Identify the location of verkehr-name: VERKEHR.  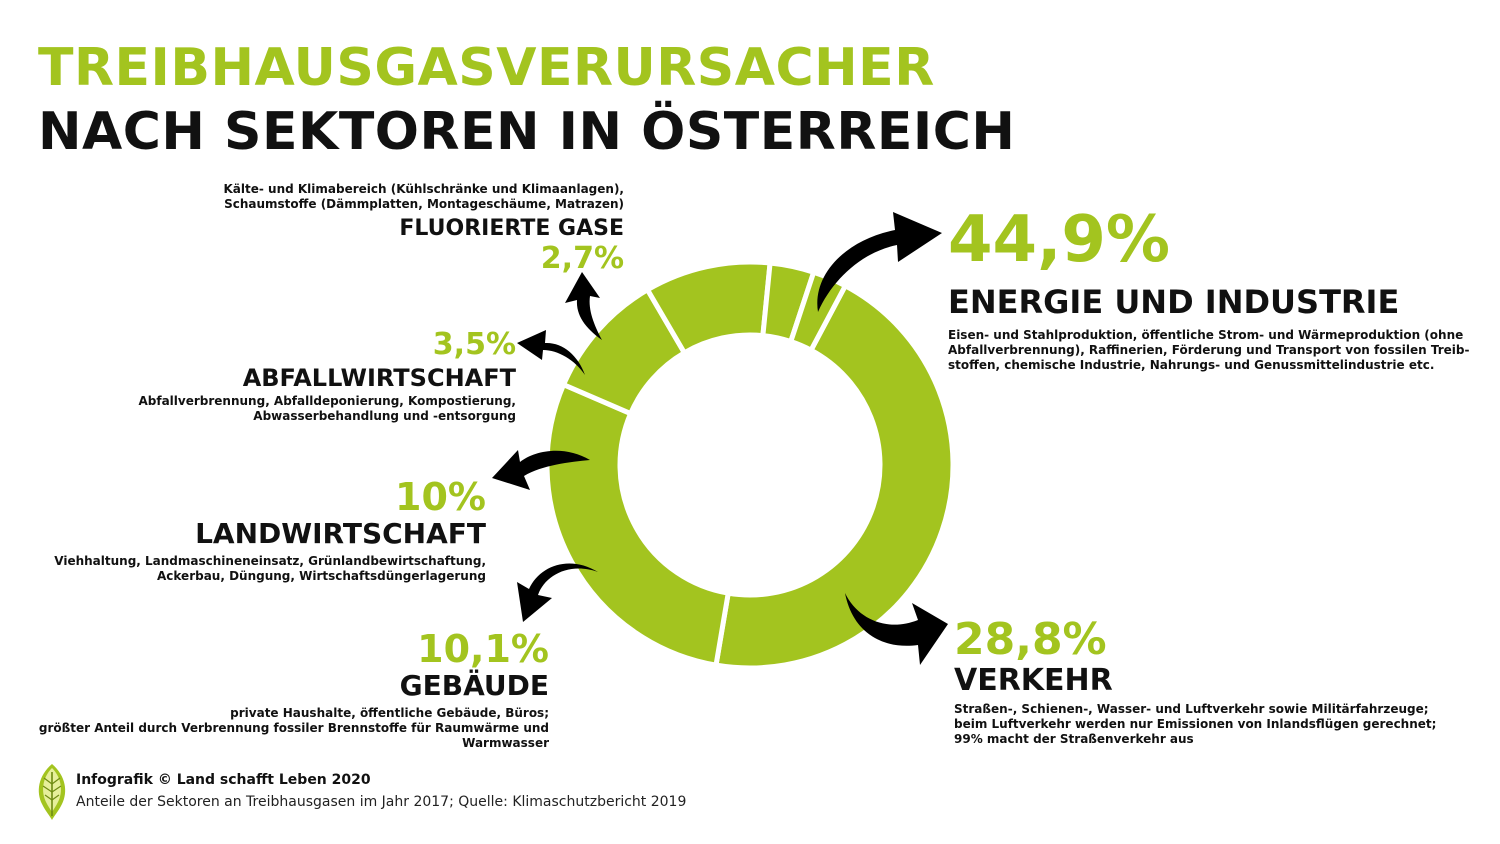
(1033, 680).